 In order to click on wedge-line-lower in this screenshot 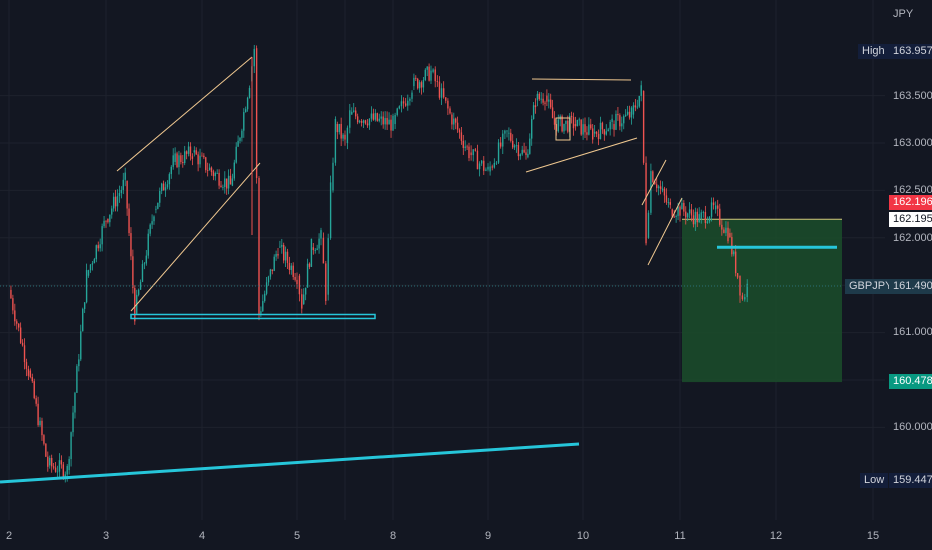, I will do `click(665, 231)`.